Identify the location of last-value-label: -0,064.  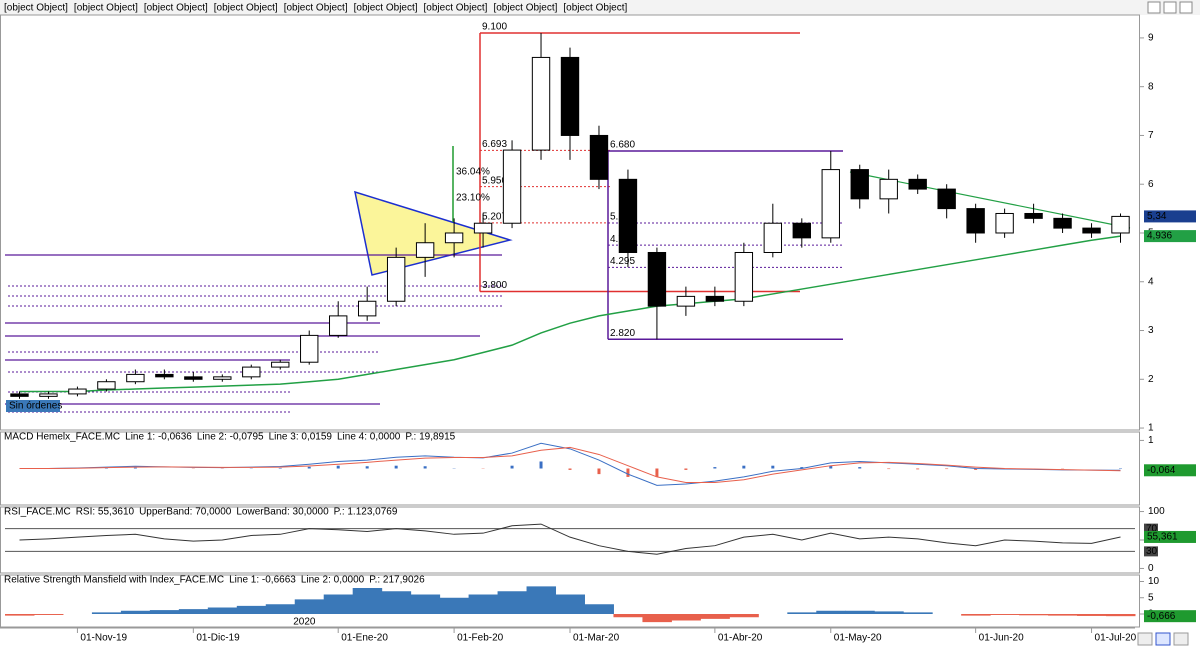
(1161, 470).